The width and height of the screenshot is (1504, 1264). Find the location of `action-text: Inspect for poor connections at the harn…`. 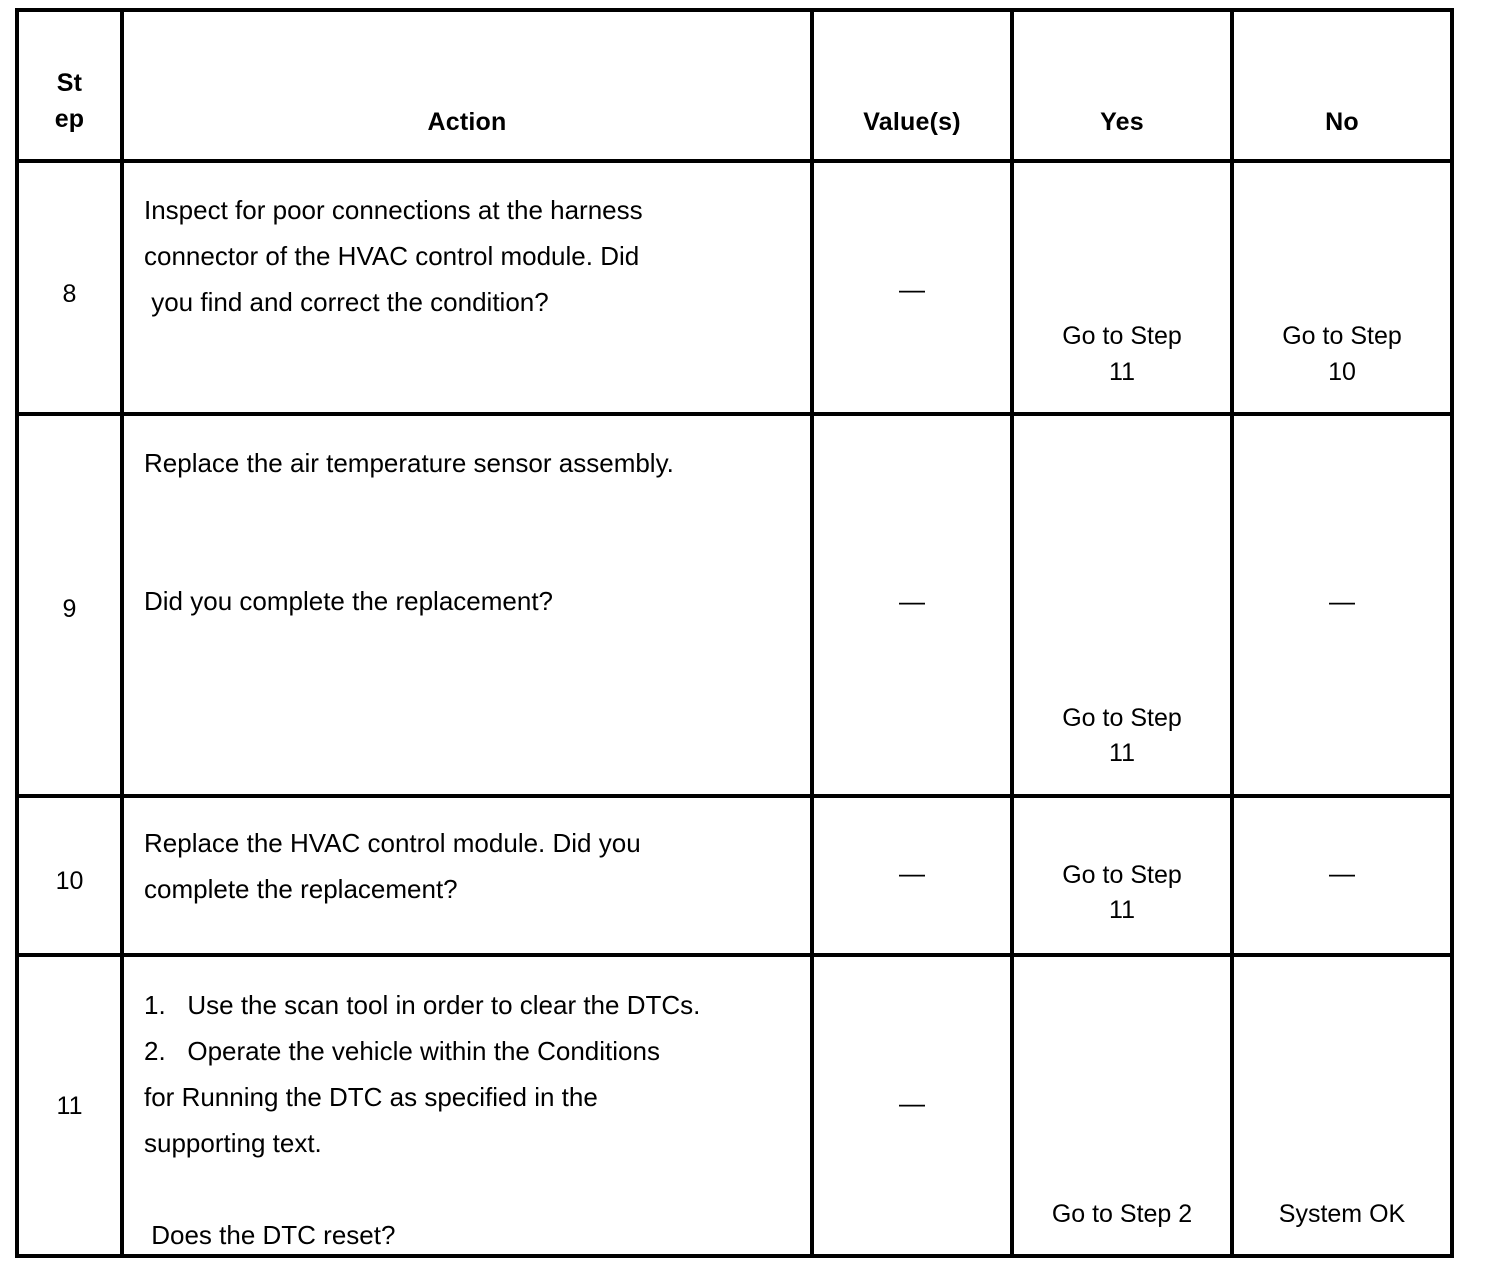

action-text: Inspect for poor connections at the harn… is located at coordinates (473, 256).